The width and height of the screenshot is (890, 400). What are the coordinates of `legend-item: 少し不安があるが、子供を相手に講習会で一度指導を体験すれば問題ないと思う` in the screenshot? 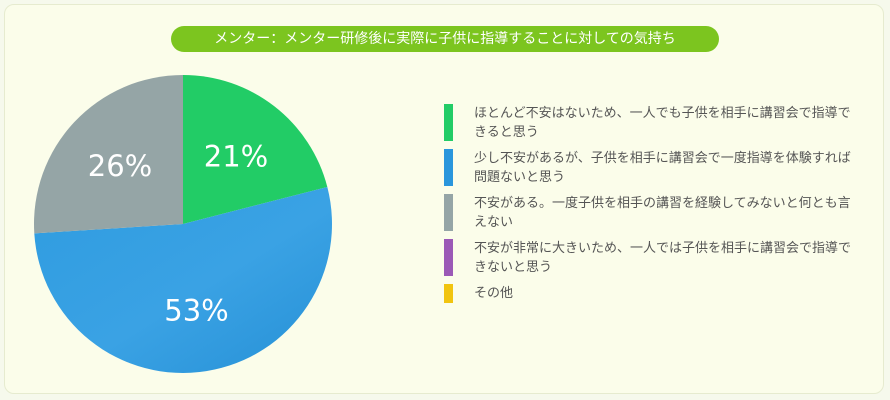 It's located at (654, 171).